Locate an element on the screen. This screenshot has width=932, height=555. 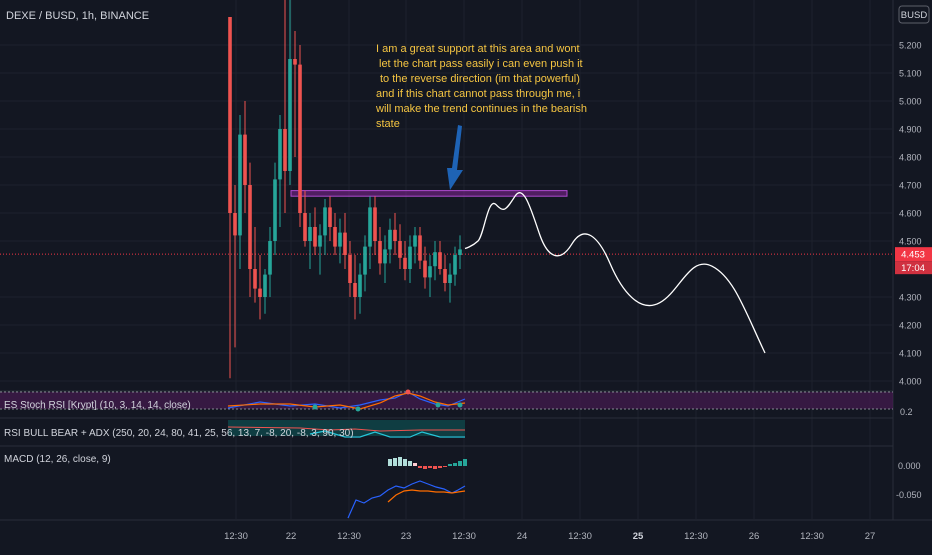
time-tick-label: 27 is located at coordinates (870, 536).